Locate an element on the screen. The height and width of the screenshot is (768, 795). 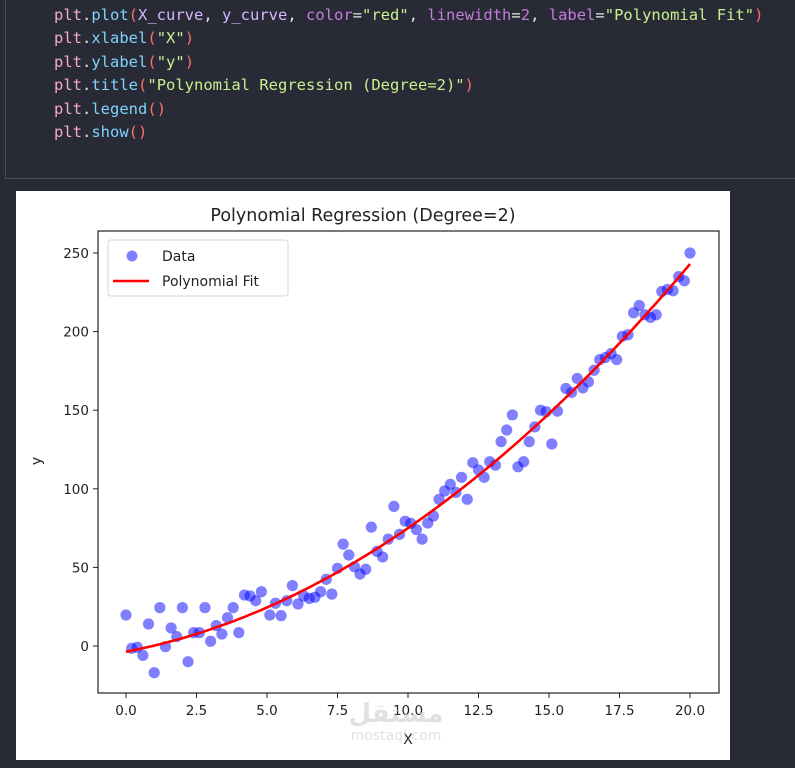
code-token: legend is located at coordinates (119, 108).